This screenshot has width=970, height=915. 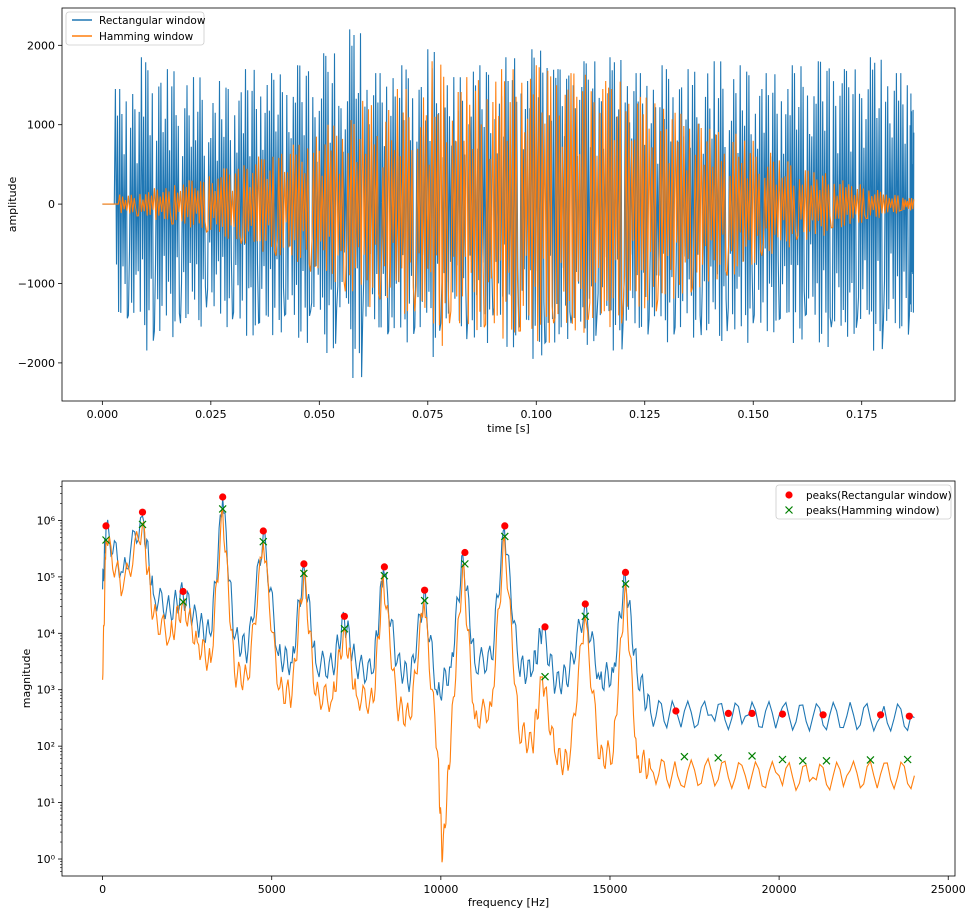 What do you see at coordinates (103, 414) in the screenshot?
I see `x-tick-label: 0.000` at bounding box center [103, 414].